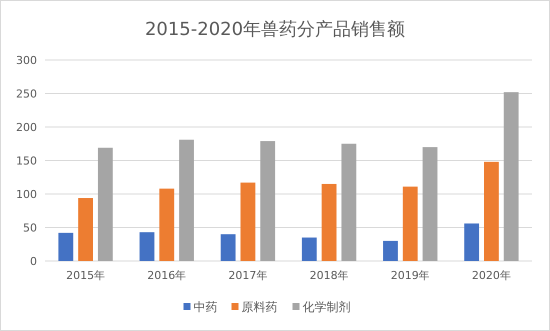  What do you see at coordinates (248, 275) in the screenshot?
I see `x-tick-label: 2017年` at bounding box center [248, 275].